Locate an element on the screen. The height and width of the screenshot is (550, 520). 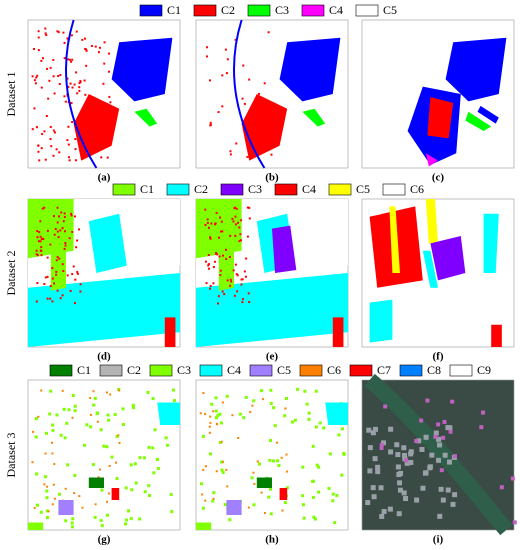
panel-label: (c) is located at coordinates (438, 178).